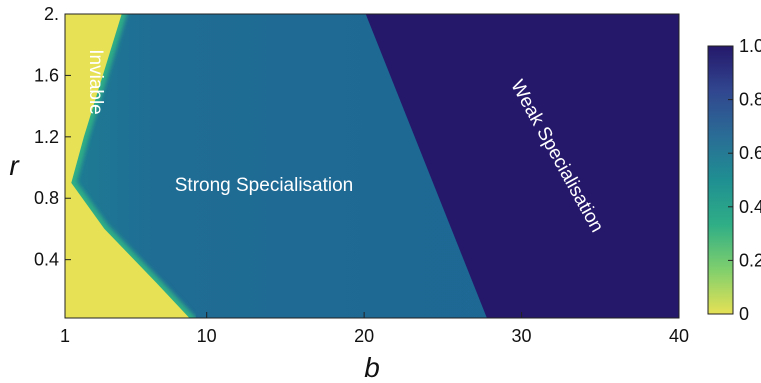  What do you see at coordinates (51, 14) in the screenshot?
I see `y-tick-label: 2.` at bounding box center [51, 14].